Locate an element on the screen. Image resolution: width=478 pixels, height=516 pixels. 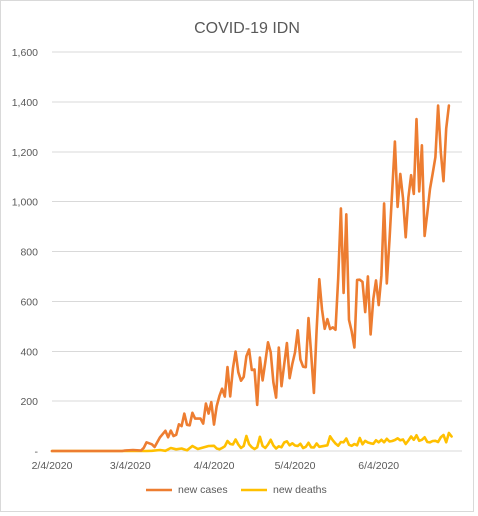
legend-item-new-cases: new cases is located at coordinates (187, 490).